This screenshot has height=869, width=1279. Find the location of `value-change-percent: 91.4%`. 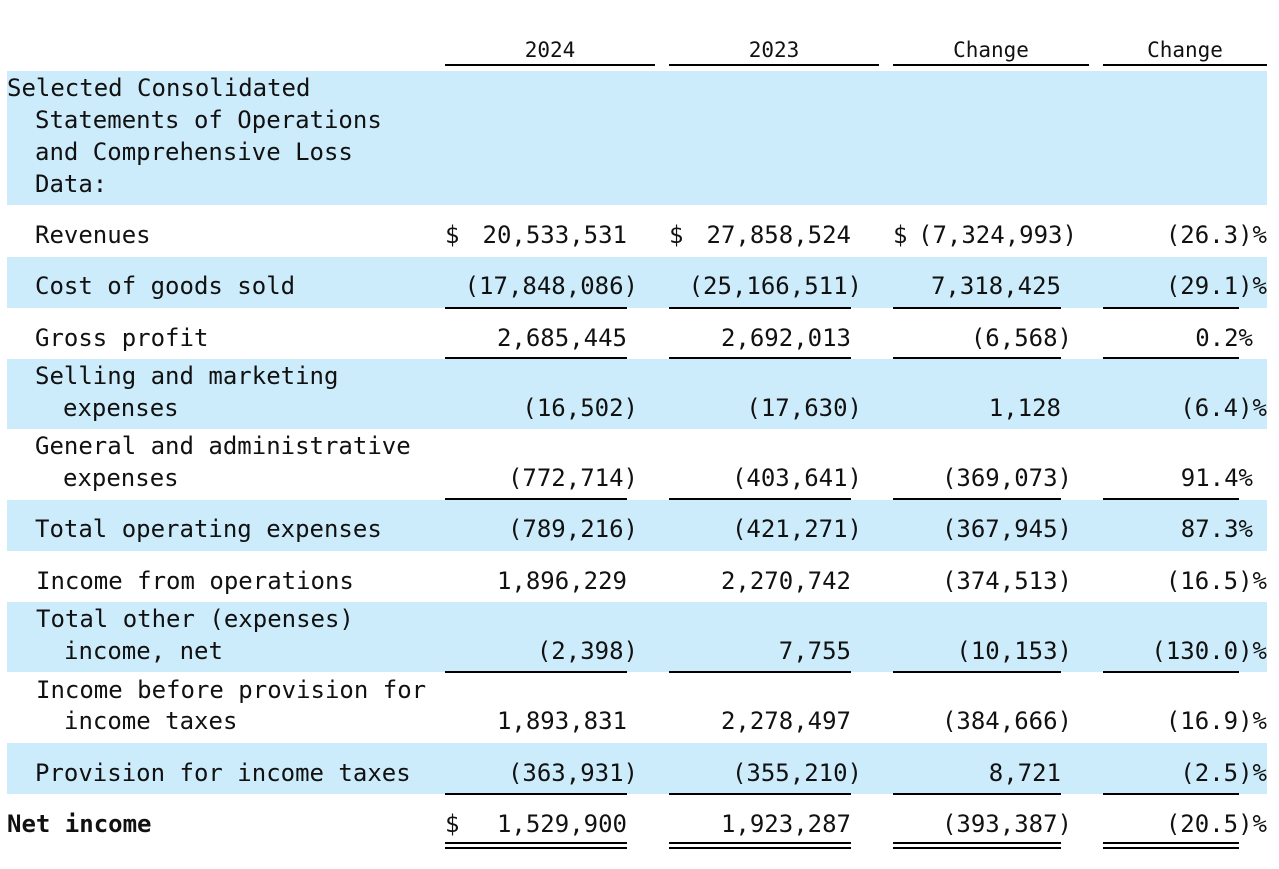

value-change-percent: 91.4% is located at coordinates (1216, 478).